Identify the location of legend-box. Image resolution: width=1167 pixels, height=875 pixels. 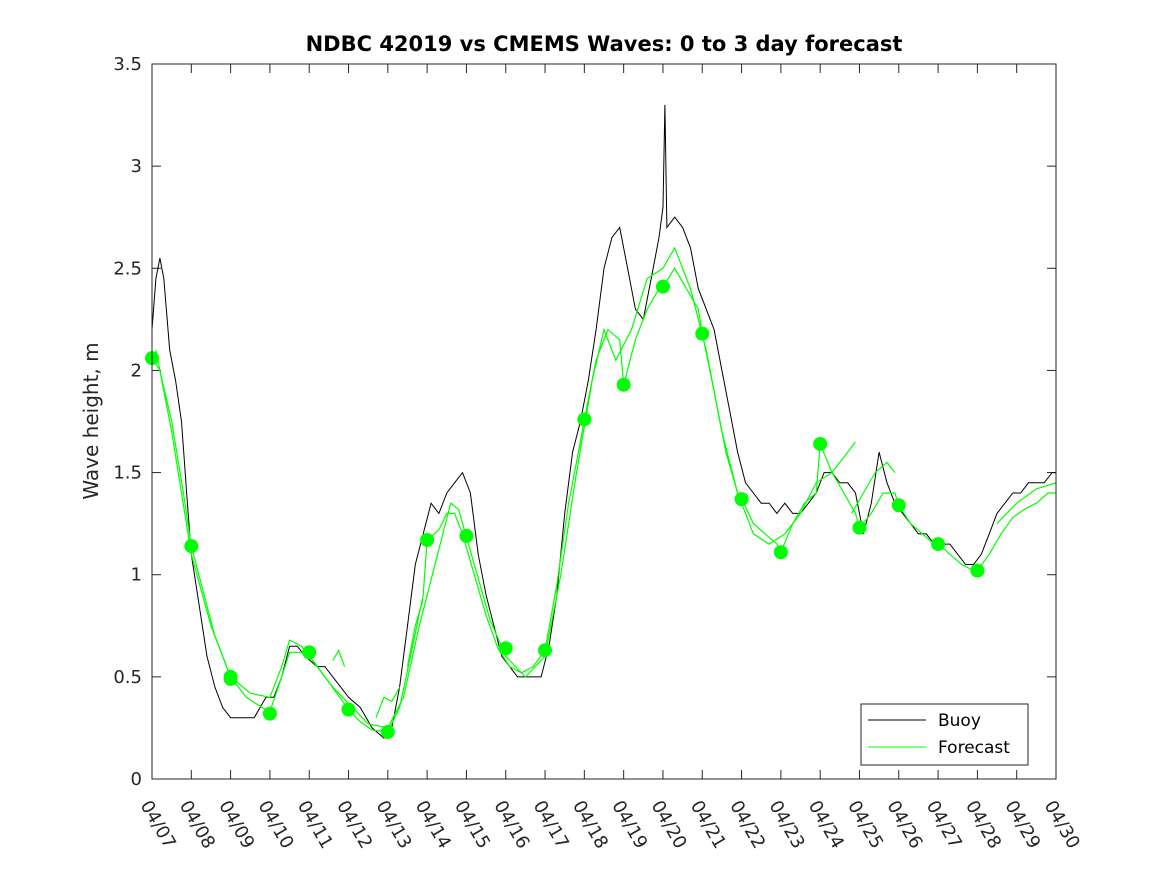
(944, 734).